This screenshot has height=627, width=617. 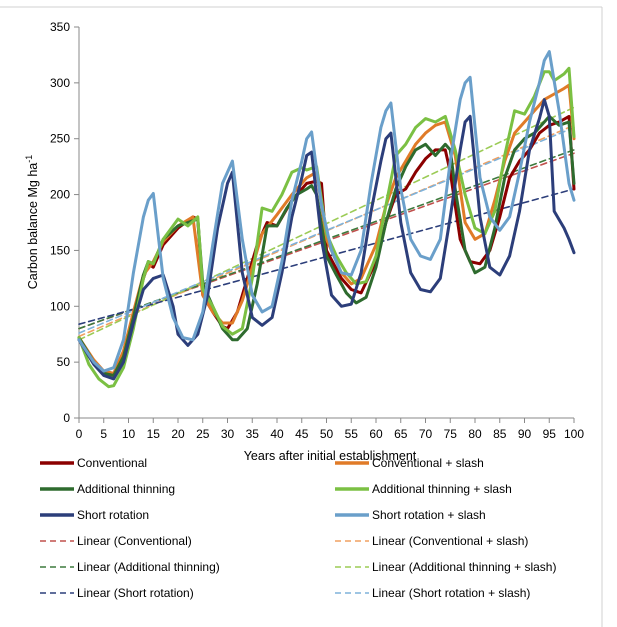 What do you see at coordinates (64, 362) in the screenshot?
I see `y-tick-label: 50` at bounding box center [64, 362].